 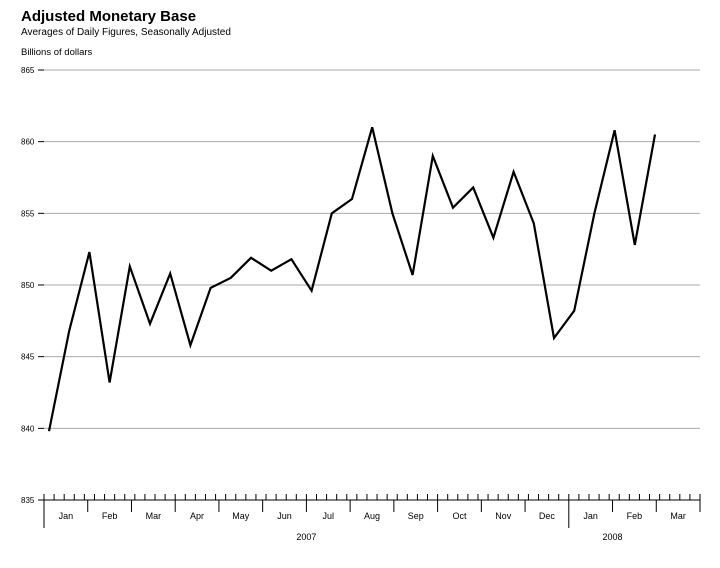 I want to click on x-year-label: 2007, so click(x=306, y=537).